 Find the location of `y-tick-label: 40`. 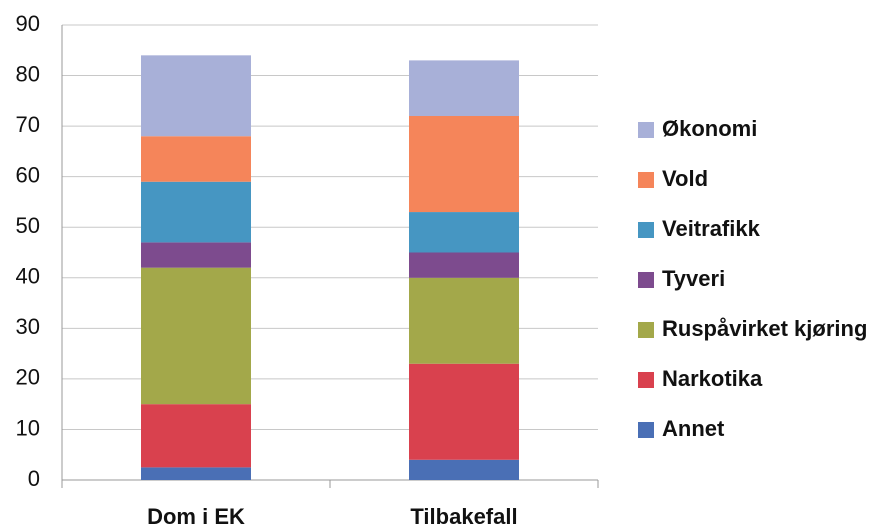

y-tick-label: 40 is located at coordinates (28, 276).